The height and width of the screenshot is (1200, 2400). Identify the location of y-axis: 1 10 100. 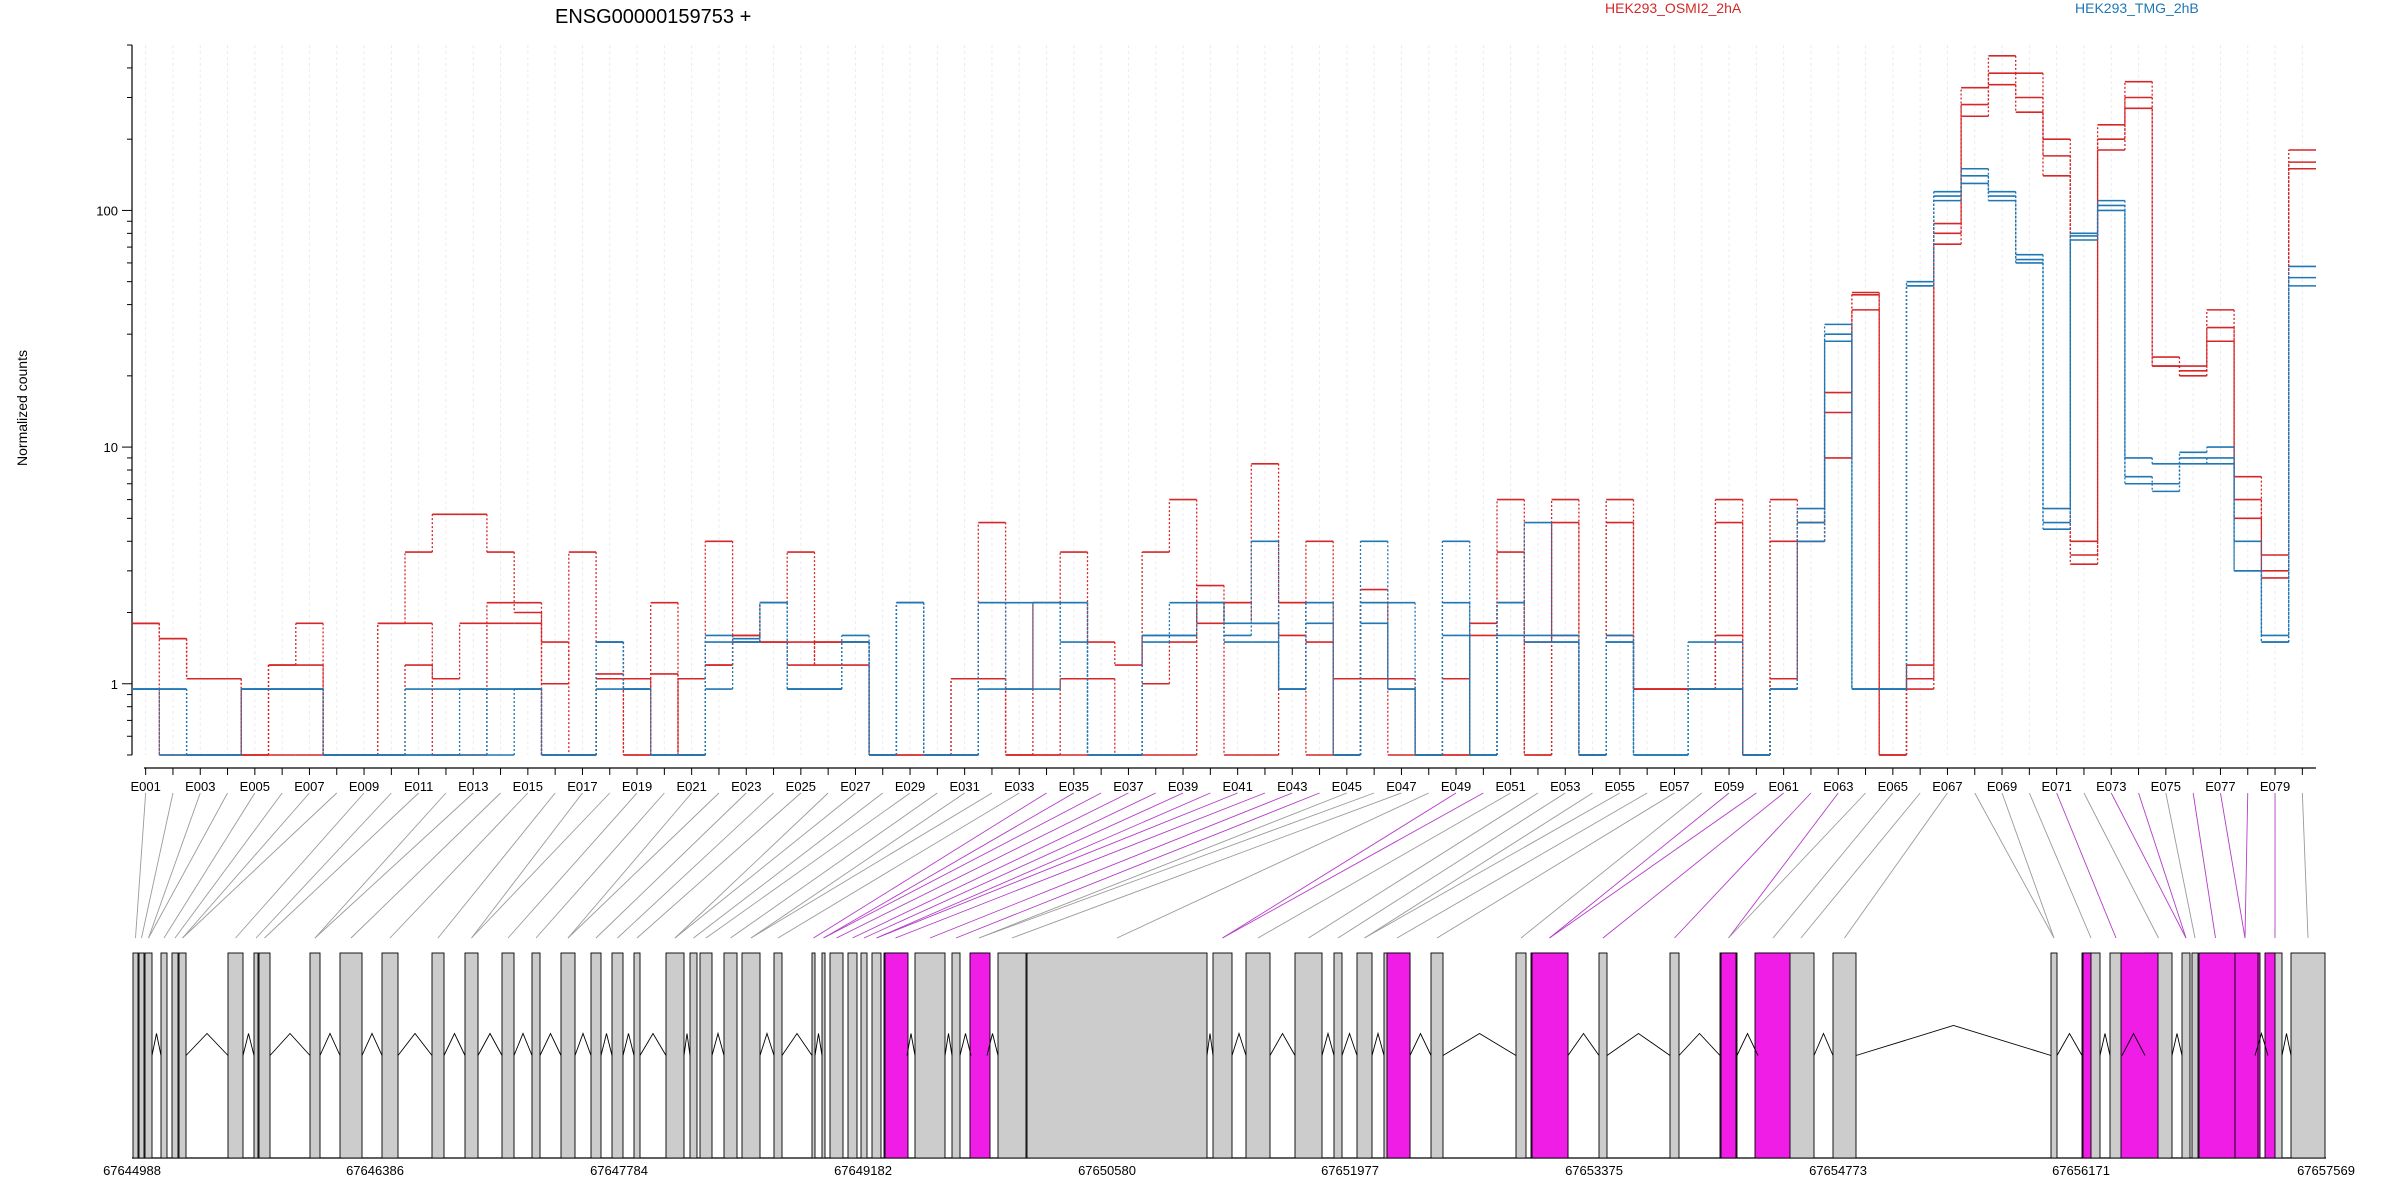
(114, 400).